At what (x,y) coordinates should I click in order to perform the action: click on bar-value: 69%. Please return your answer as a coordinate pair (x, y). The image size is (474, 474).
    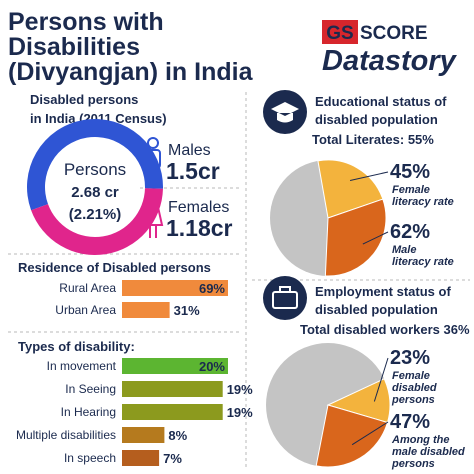
    Looking at the image, I should click on (212, 288).